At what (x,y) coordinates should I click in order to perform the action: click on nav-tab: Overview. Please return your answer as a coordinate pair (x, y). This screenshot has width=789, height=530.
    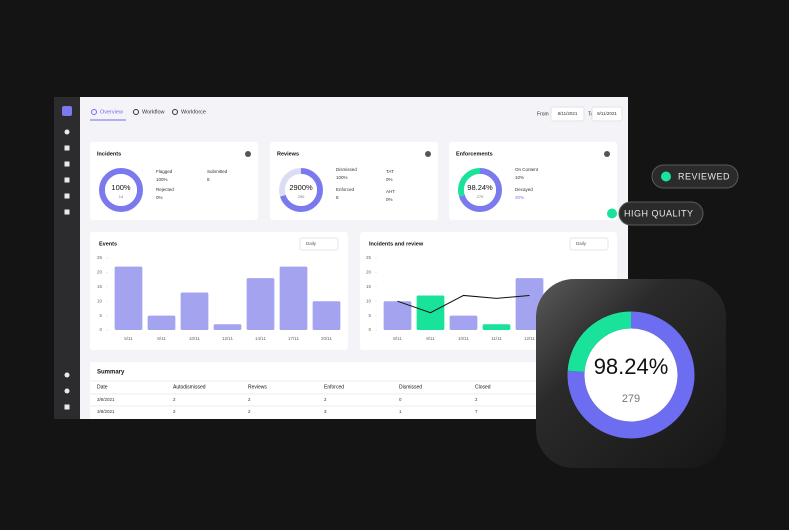
    Looking at the image, I should click on (111, 112).